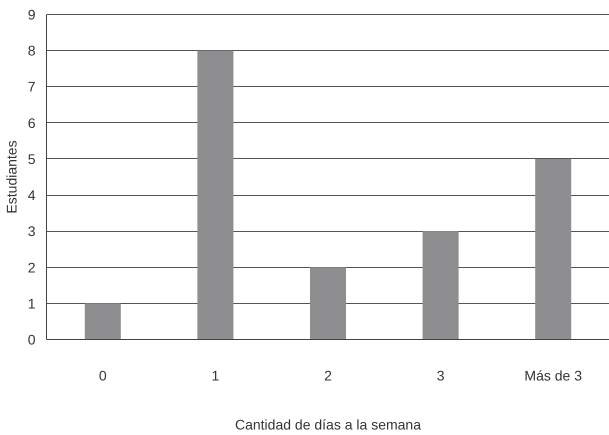 The image size is (609, 435). I want to click on x-tick-label: 1, so click(216, 376).